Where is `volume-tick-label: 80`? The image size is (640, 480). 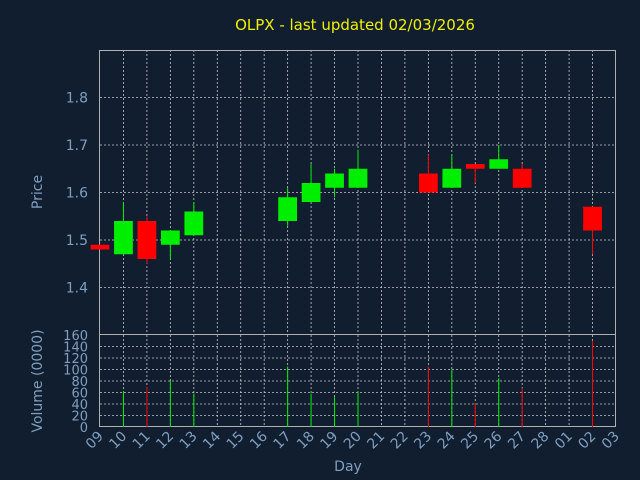 volume-tick-label: 80 is located at coordinates (79, 382).